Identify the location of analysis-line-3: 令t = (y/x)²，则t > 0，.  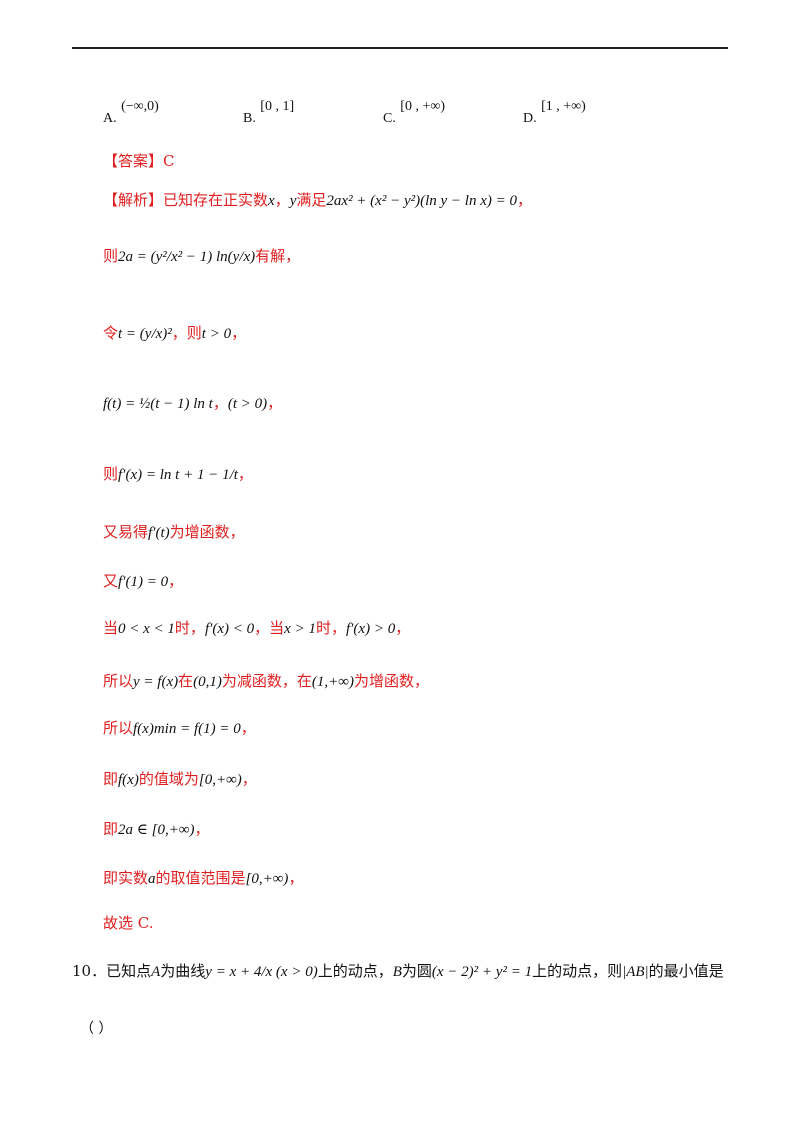
(175, 333).